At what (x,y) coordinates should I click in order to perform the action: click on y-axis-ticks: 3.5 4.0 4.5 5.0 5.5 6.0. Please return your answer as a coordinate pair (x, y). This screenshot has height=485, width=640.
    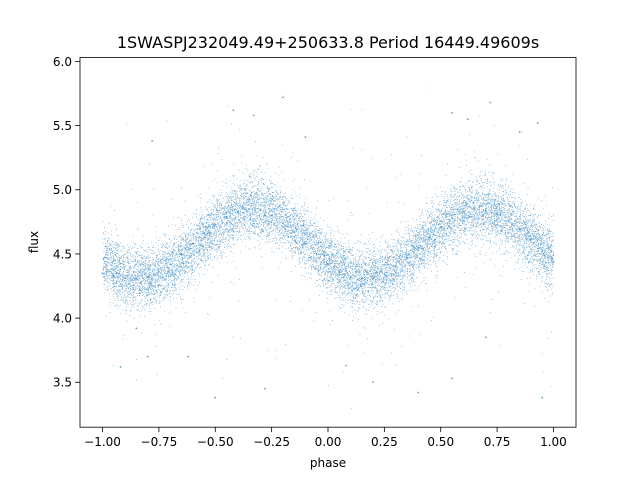
    Looking at the image, I should click on (66, 222).